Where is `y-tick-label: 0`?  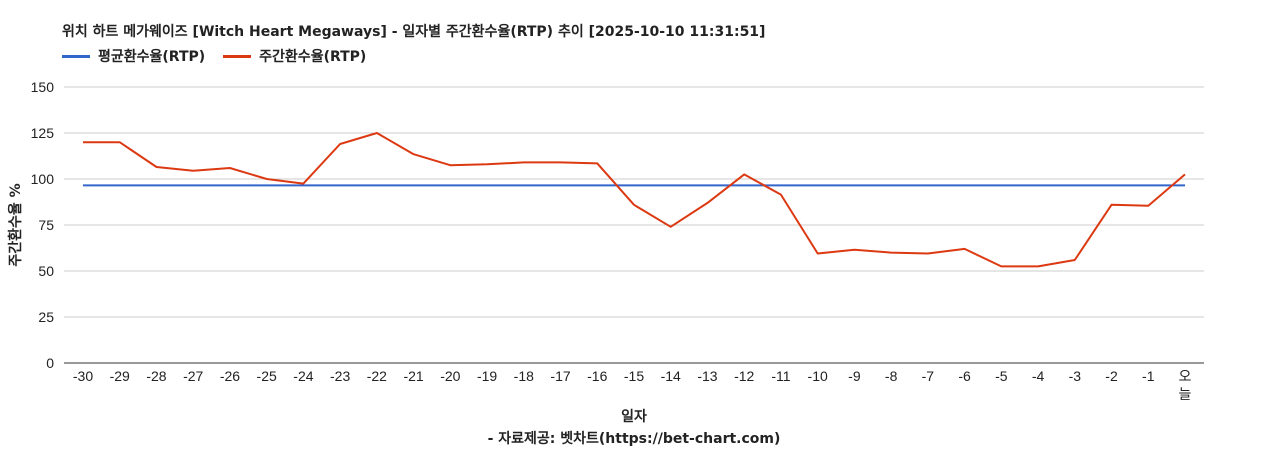 y-tick-label: 0 is located at coordinates (50, 363).